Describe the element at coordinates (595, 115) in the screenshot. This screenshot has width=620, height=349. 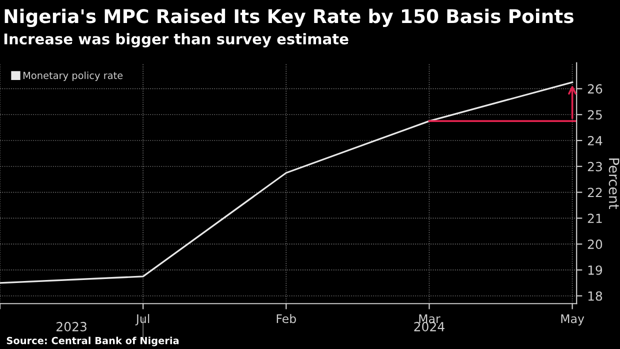
I see `y-tick-label: 25` at that location.